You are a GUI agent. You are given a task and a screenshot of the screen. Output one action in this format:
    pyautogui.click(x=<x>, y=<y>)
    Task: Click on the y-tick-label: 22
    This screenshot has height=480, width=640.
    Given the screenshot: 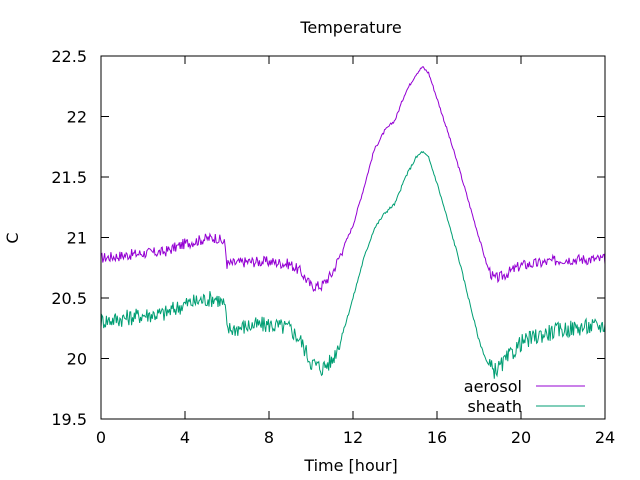 What is the action you would take?
    pyautogui.click(x=77, y=117)
    